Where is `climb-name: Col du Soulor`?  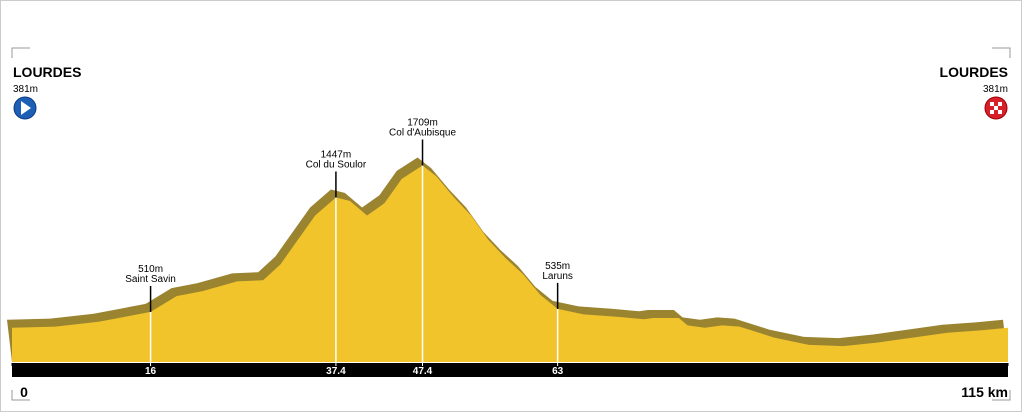
climb-name: Col du Soulor is located at coordinates (336, 165).